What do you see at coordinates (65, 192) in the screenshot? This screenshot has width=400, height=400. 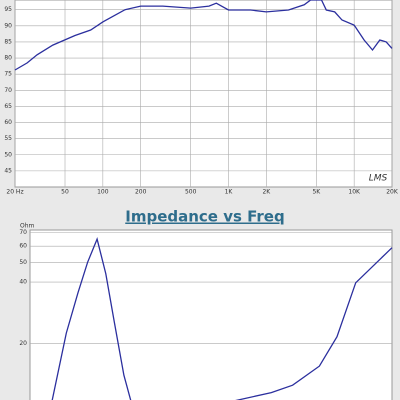 I see `x-tick-label: 50` at bounding box center [65, 192].